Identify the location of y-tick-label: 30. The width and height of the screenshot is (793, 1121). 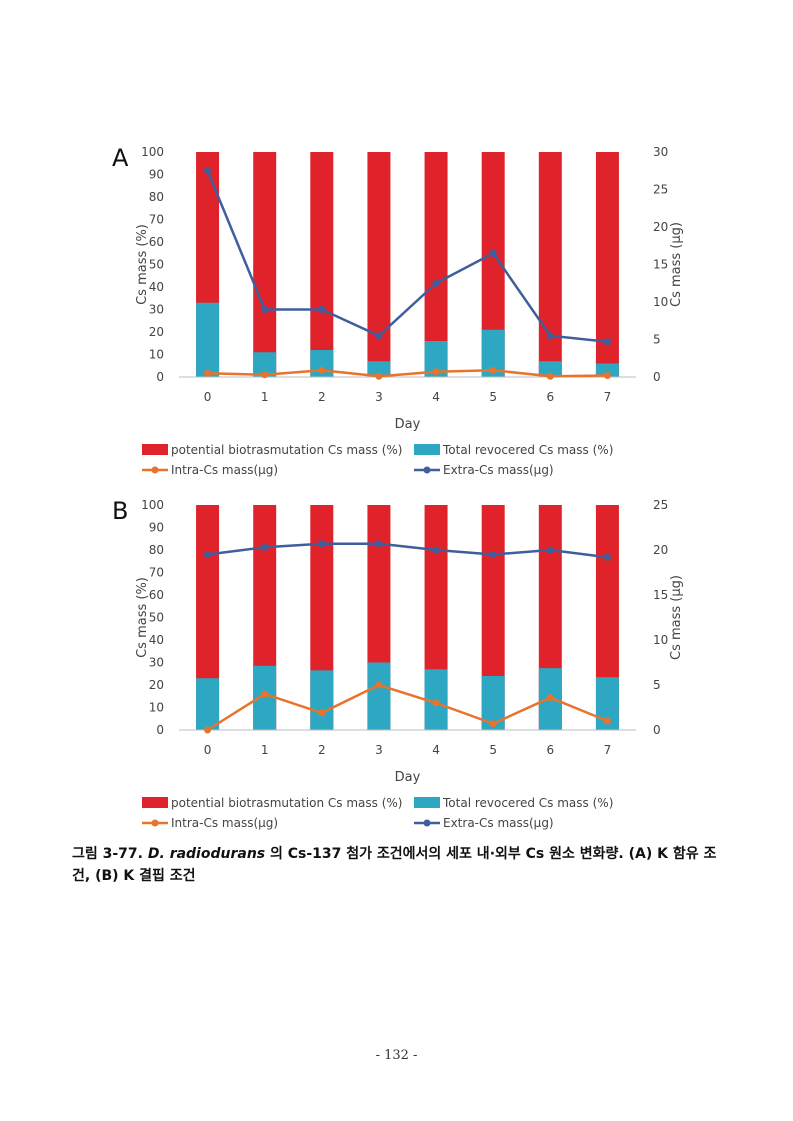
(156, 310).